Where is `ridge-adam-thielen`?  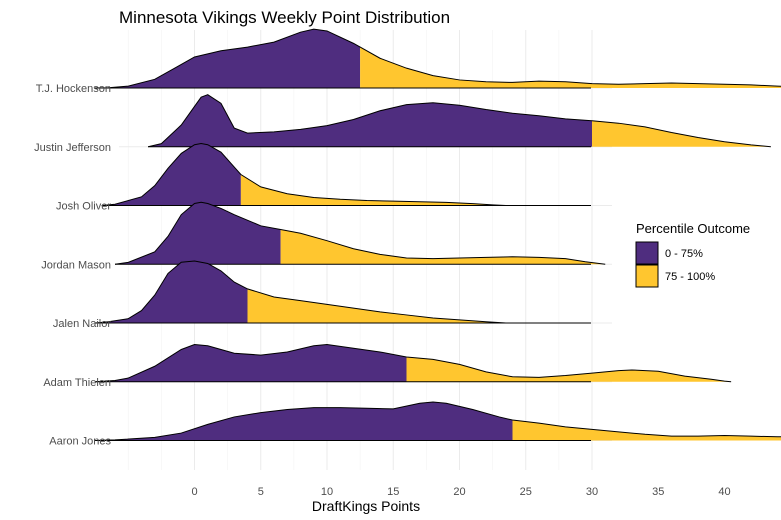
ridge-adam-thielen is located at coordinates (413, 363).